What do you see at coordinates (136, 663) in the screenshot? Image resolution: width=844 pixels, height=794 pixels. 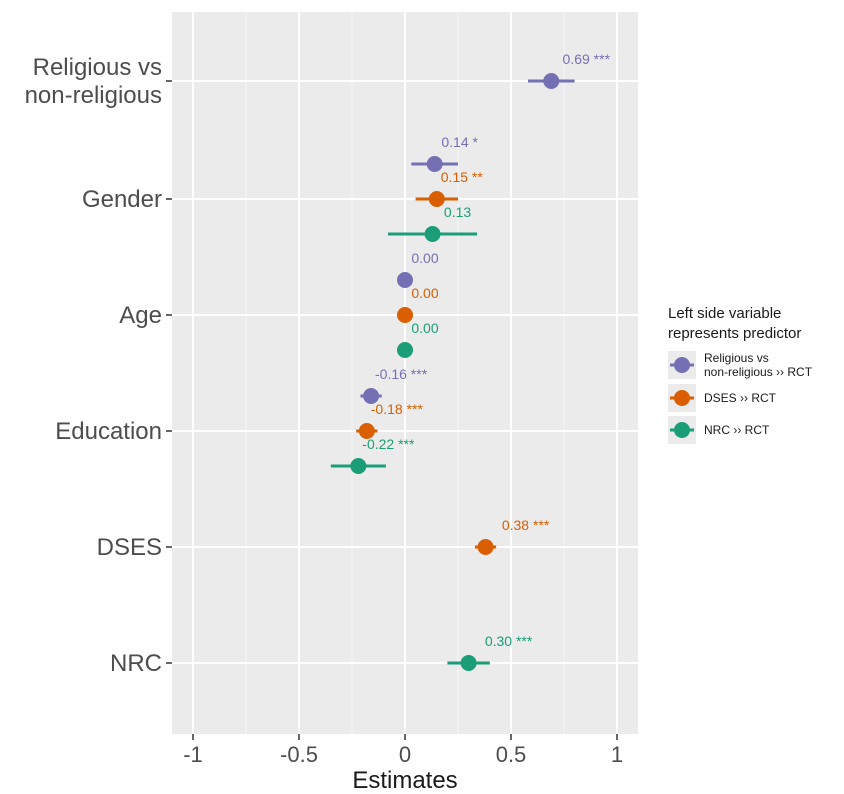 I see `y-tick-label: NRC` at bounding box center [136, 663].